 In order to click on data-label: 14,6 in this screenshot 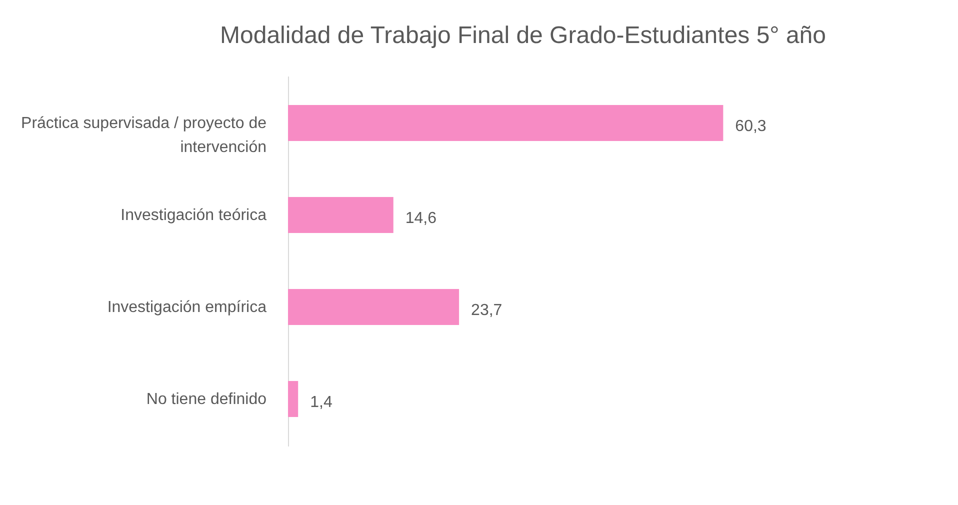, I will do `click(421, 218)`.